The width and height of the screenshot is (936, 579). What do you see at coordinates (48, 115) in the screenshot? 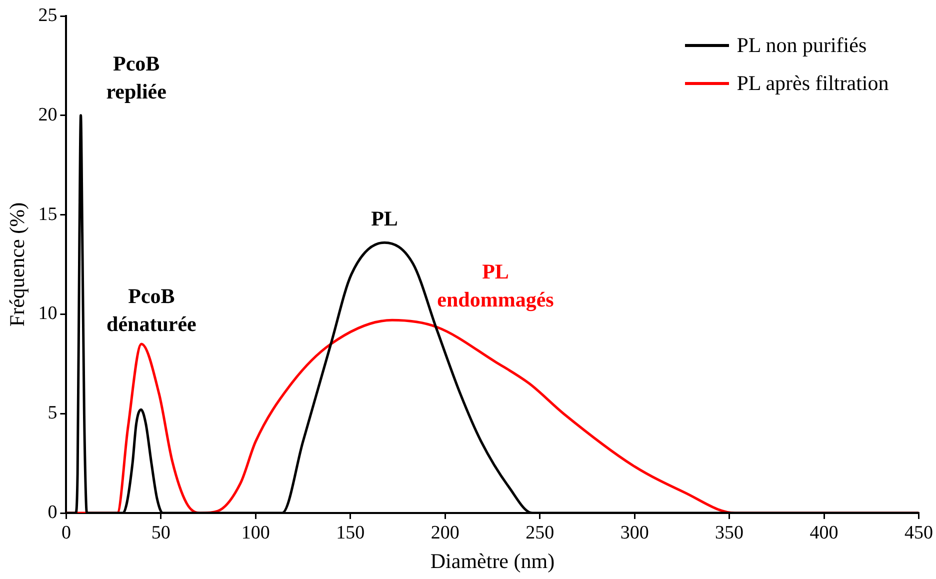
I see `y-tick-label: 20` at bounding box center [48, 115].